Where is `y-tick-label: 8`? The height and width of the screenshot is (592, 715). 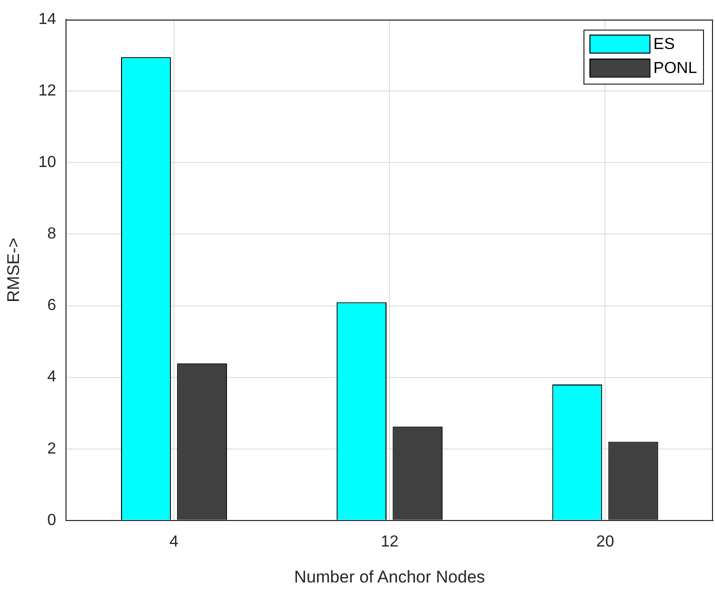
y-tick-label: 8 is located at coordinates (51, 234).